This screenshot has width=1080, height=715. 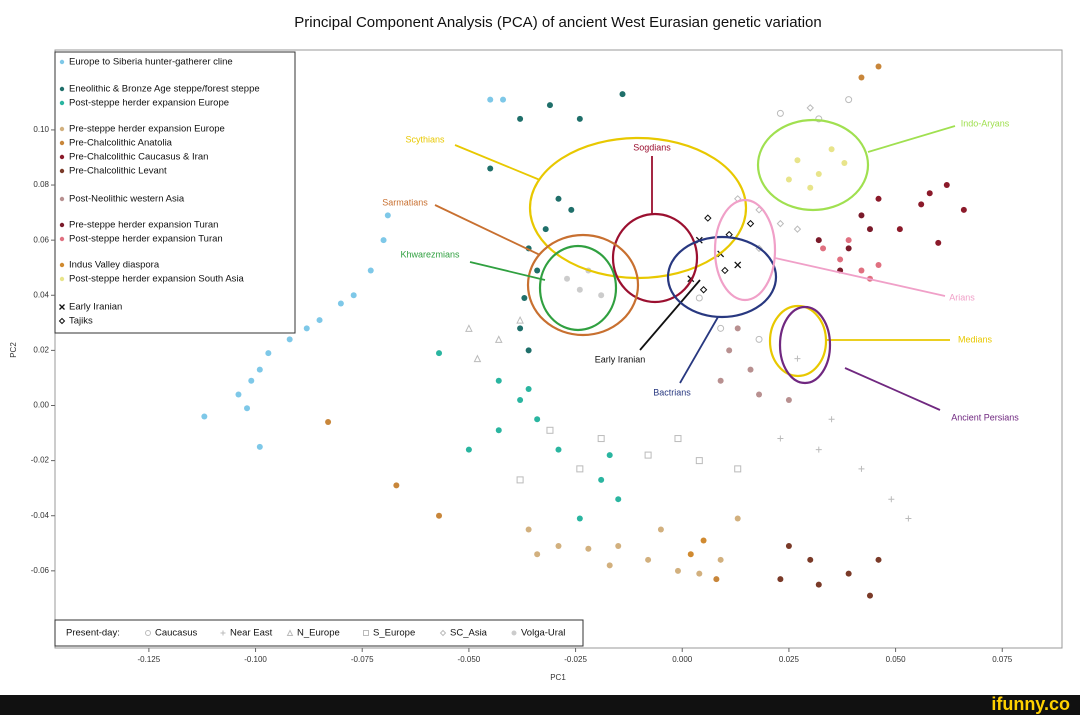 I want to click on annotation-label: Ancient Persians, so click(x=985, y=417).